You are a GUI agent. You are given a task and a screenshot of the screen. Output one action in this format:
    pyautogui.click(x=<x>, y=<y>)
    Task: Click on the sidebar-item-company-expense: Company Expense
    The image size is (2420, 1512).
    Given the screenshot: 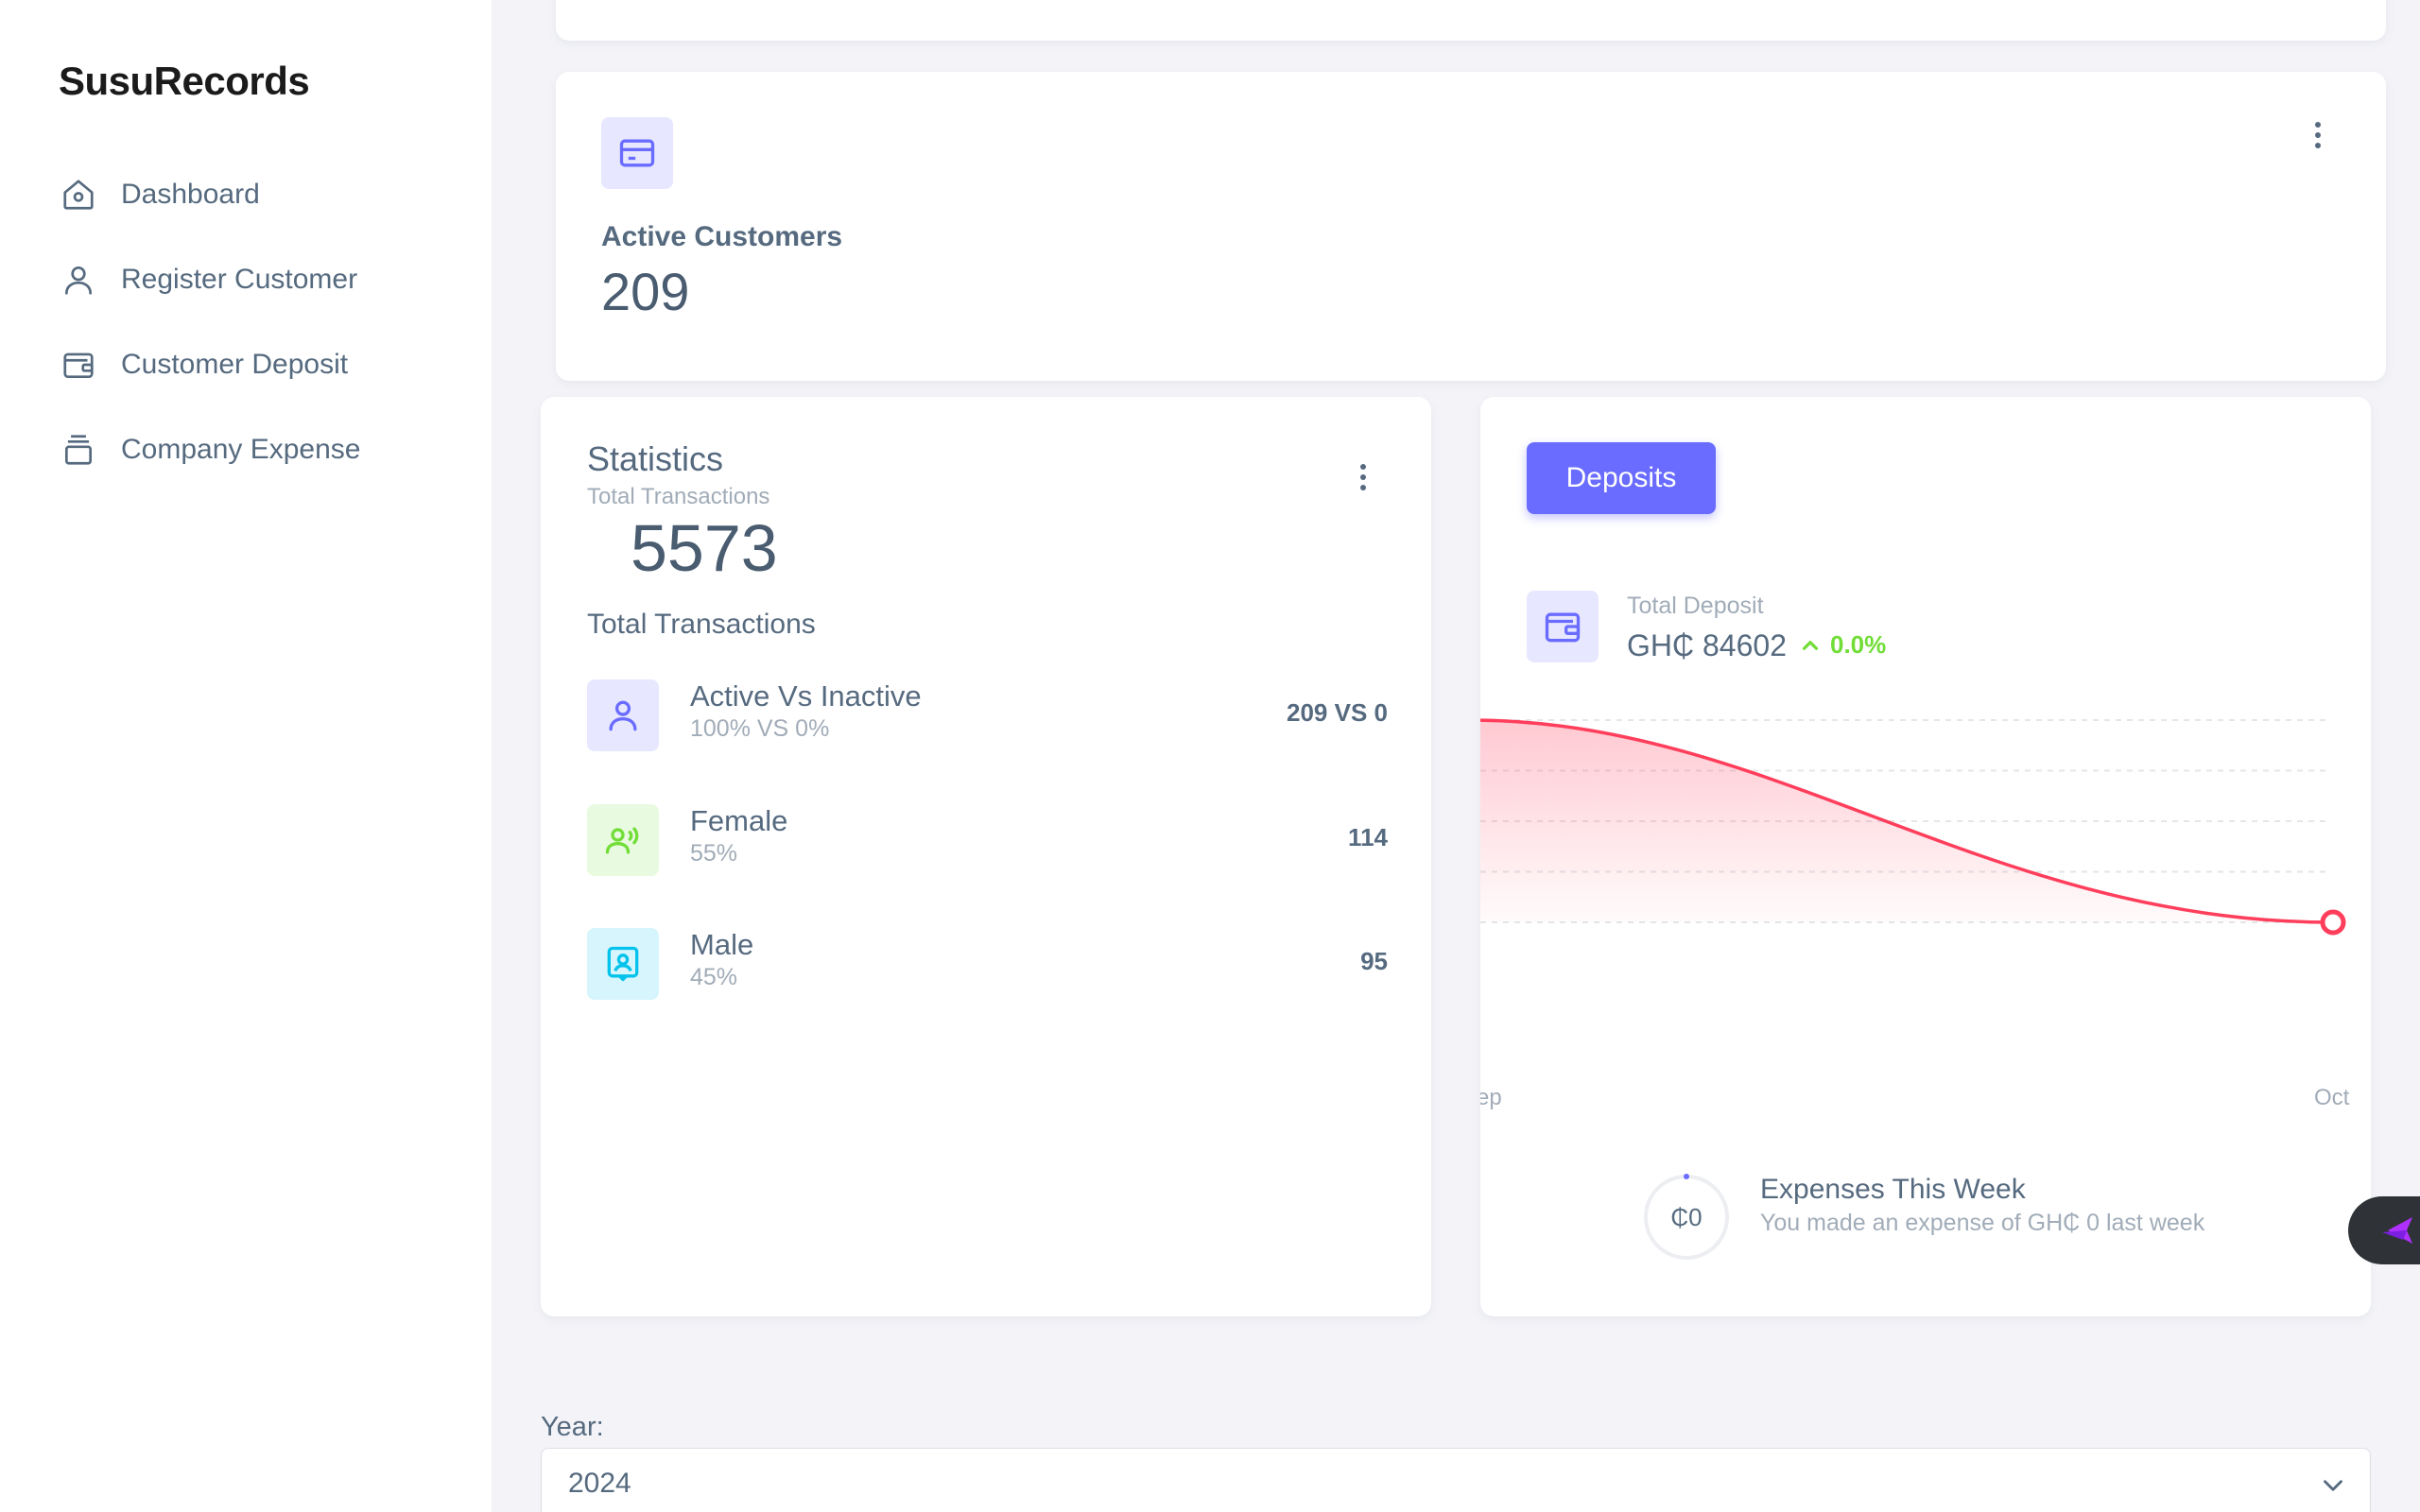 What is the action you would take?
    pyautogui.click(x=257, y=449)
    